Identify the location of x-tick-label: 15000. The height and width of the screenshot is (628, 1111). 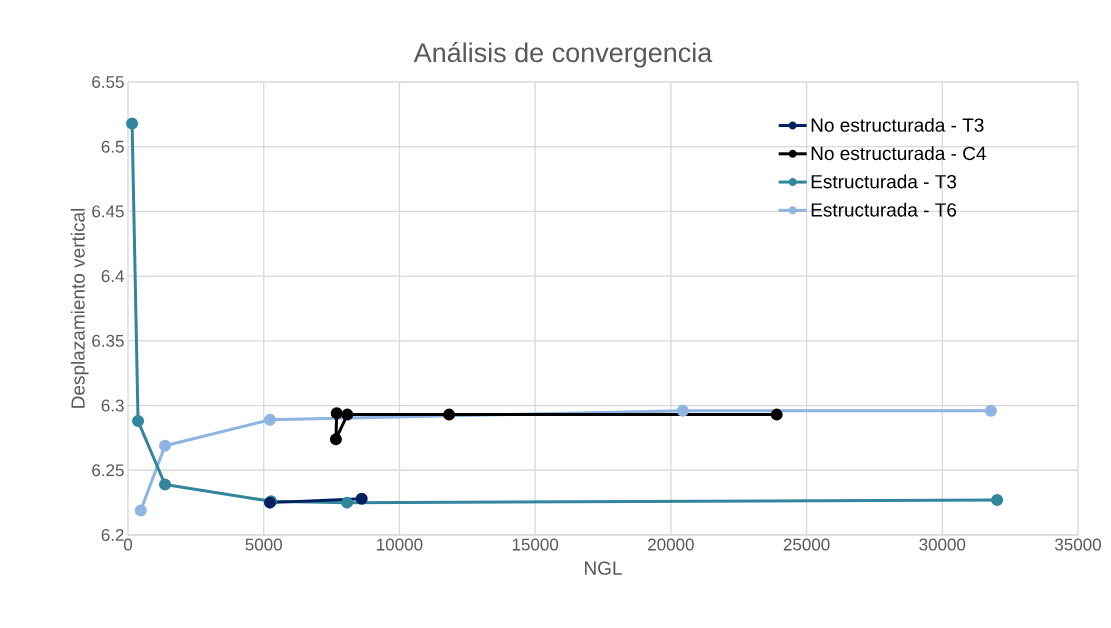
(535, 544).